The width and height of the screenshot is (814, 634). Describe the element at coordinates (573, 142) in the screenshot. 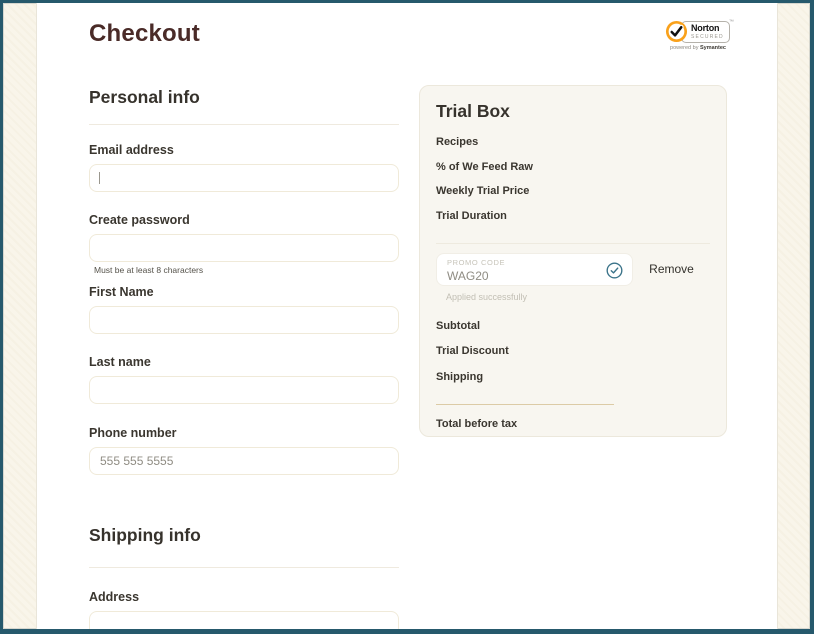

I see `trial-row-recipes: Recipes` at that location.